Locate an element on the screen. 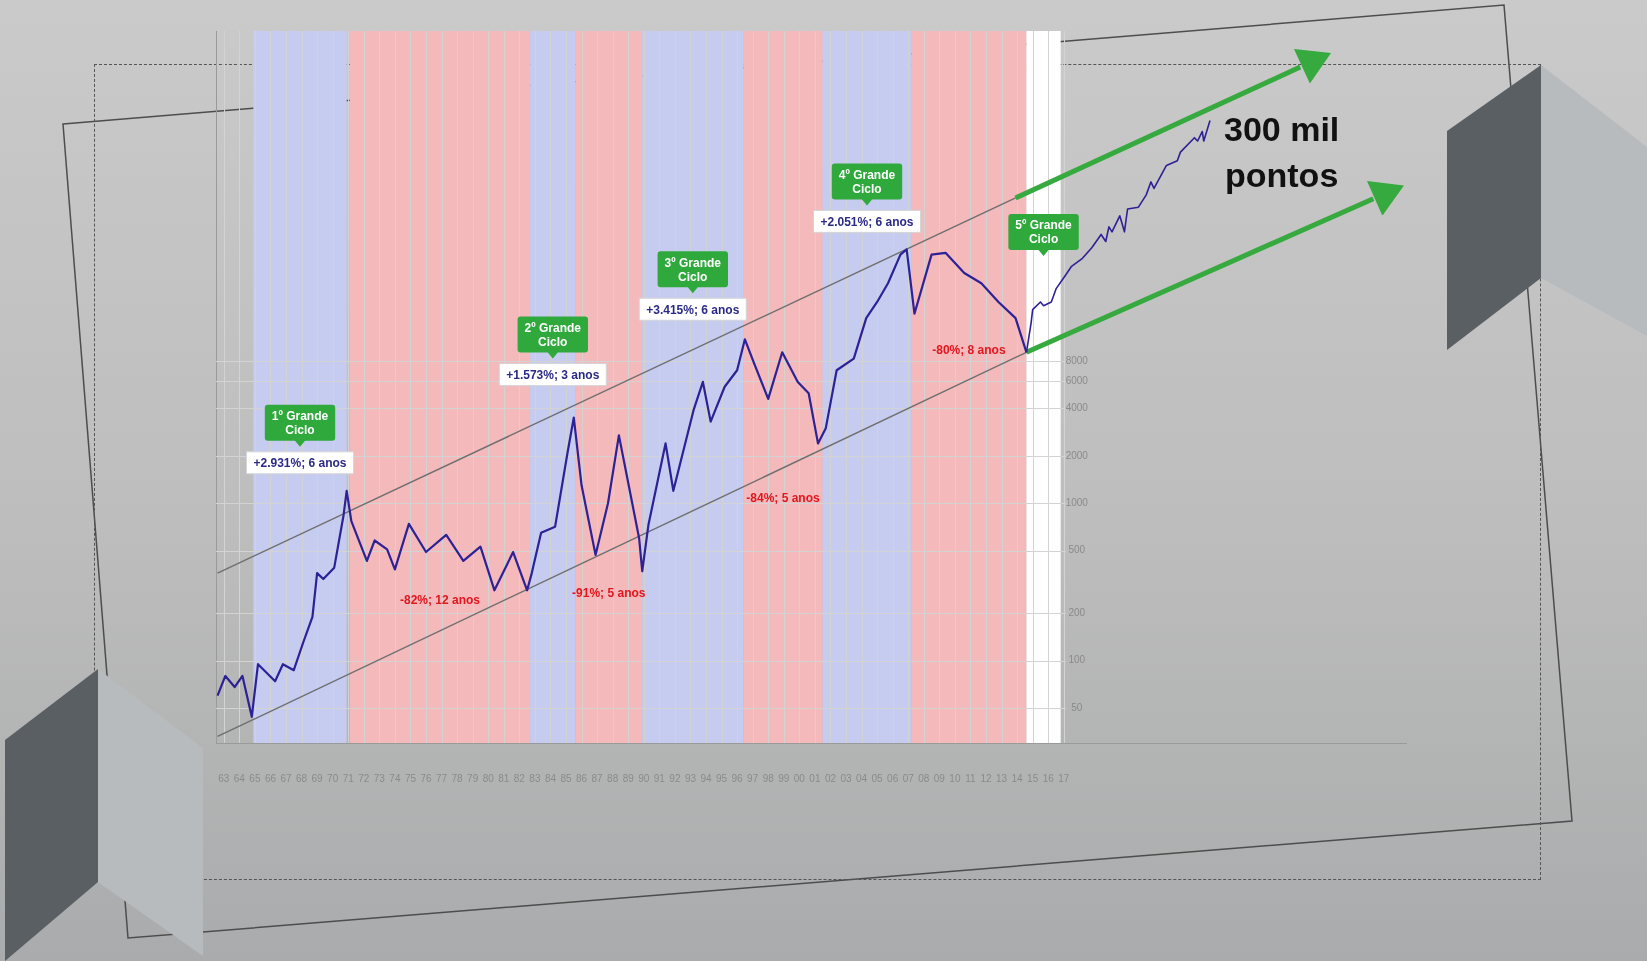  annotation: 3º Grande Ciclo is located at coordinates (693, 269).